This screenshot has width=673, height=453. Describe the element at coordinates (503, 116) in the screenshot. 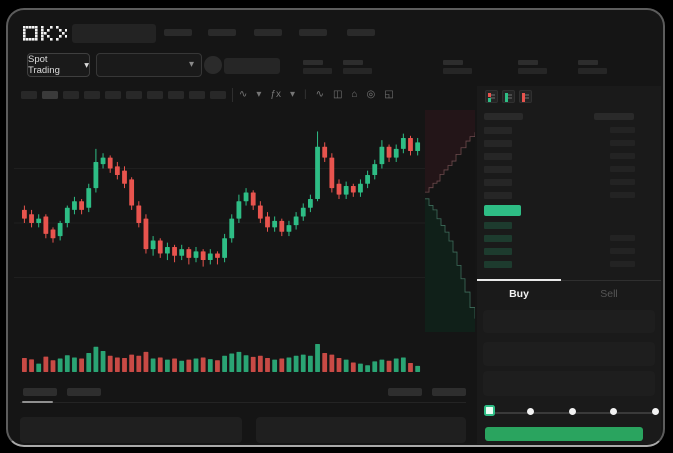

I see `order-book-price-header` at that location.